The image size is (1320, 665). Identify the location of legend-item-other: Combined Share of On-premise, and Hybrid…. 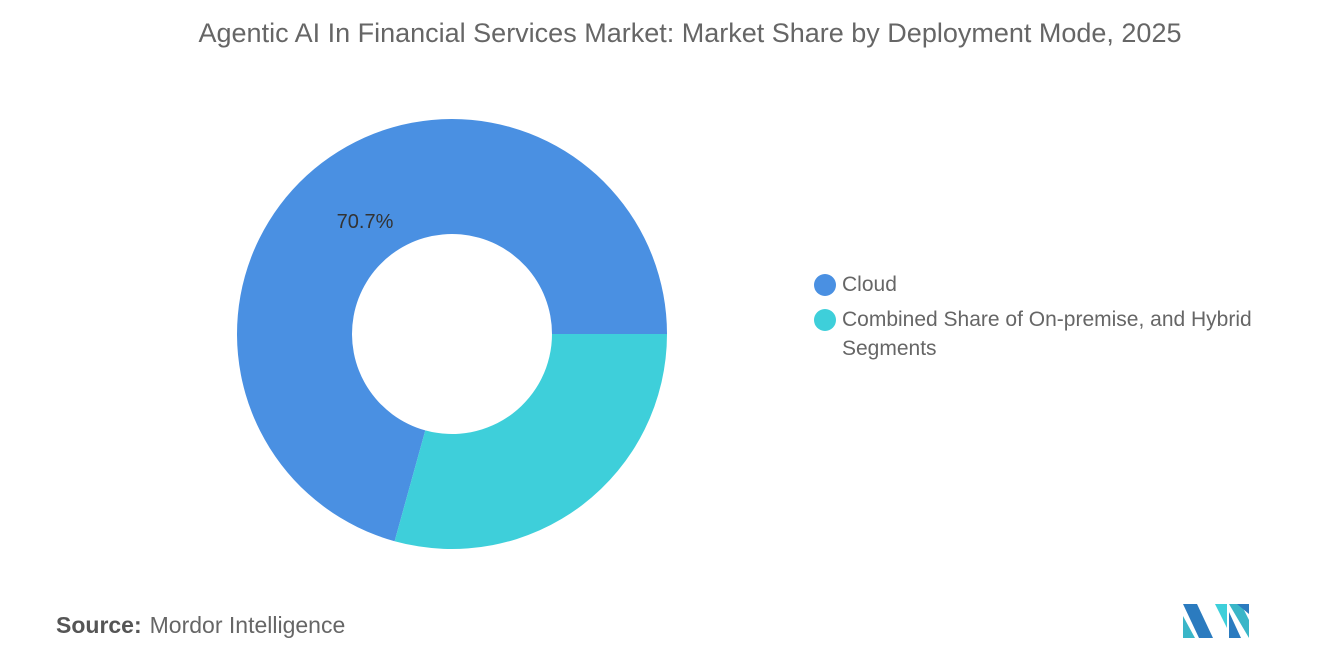
(1059, 334).